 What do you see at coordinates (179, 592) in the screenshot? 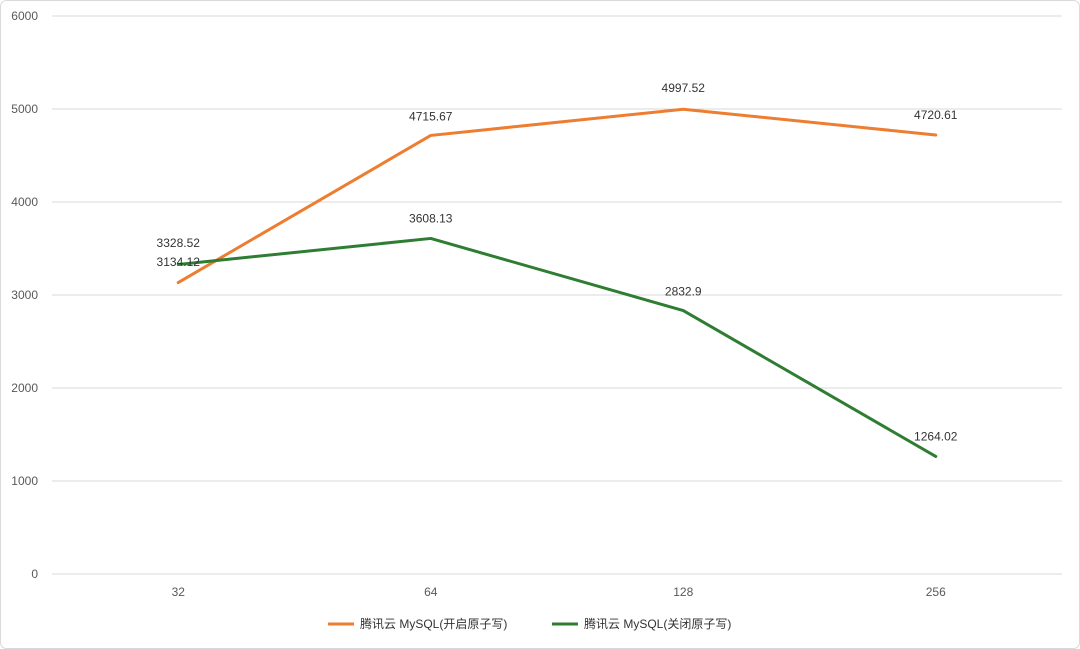
I see `x-tick-label: 32` at bounding box center [179, 592].